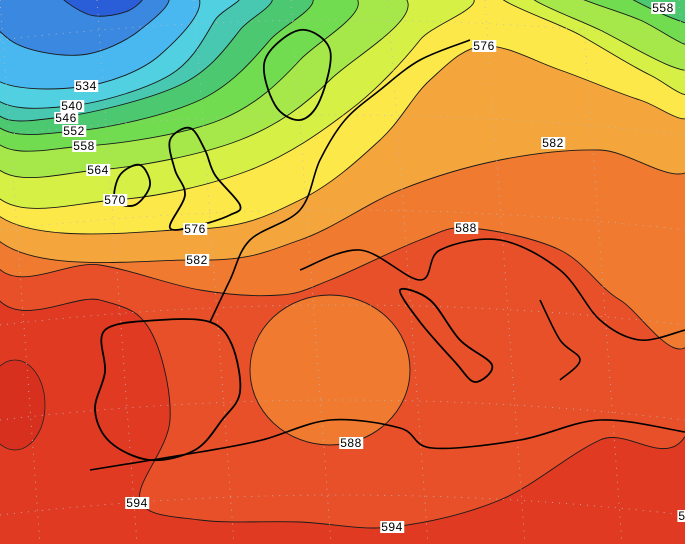  Describe the element at coordinates (115, 200) in the screenshot. I see `contour-label: 570` at that location.